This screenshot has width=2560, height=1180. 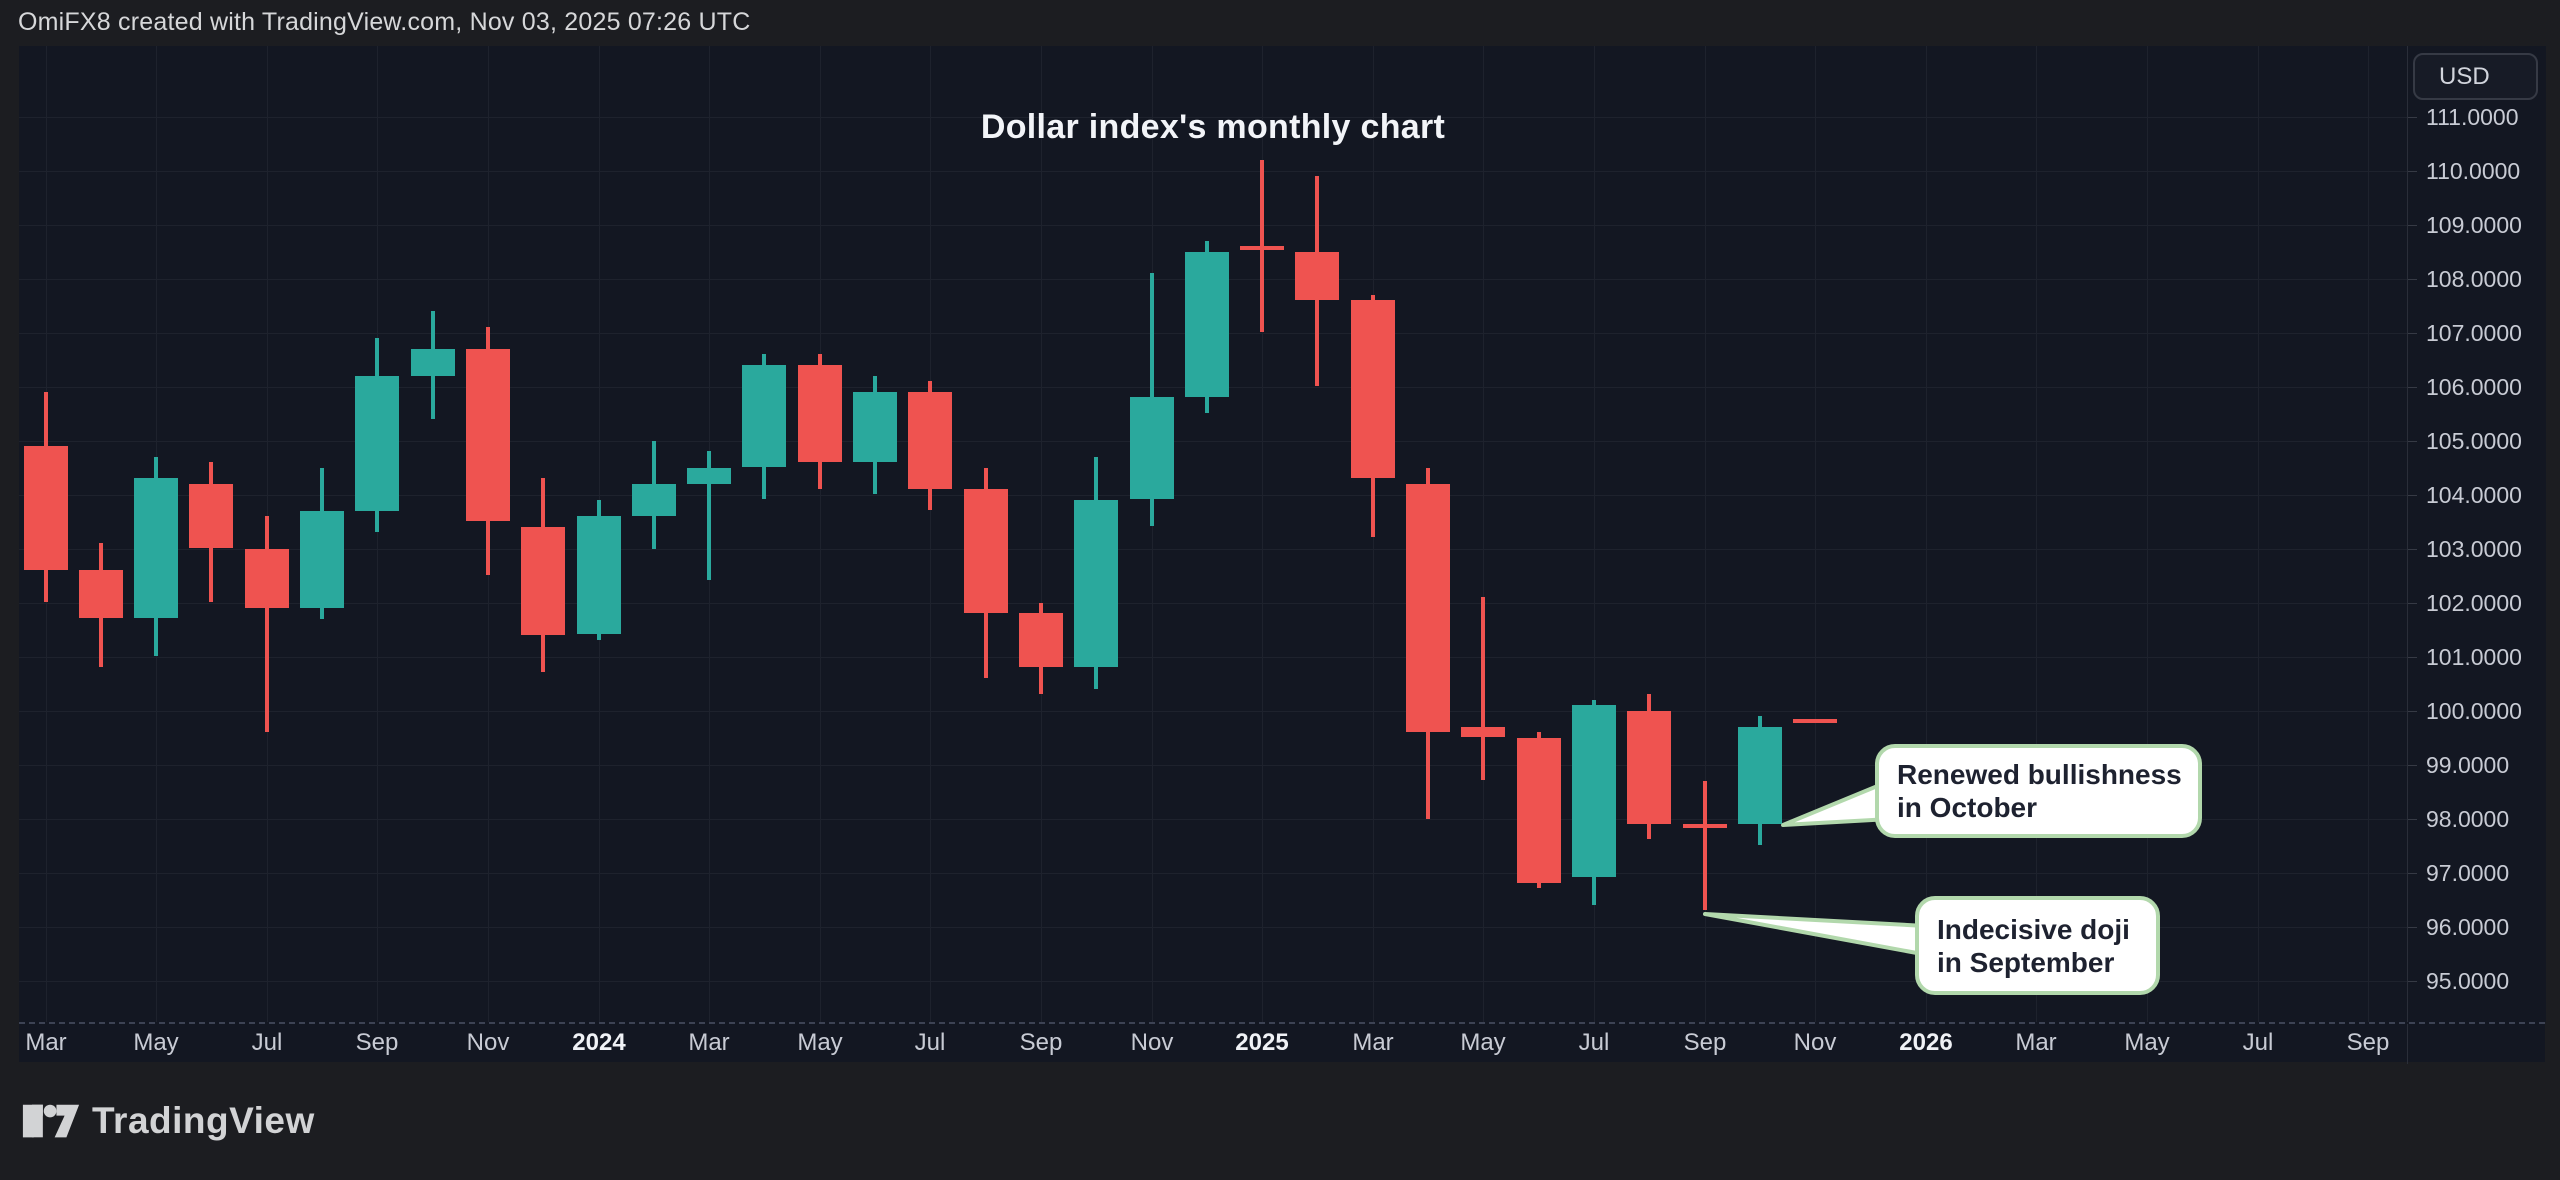 What do you see at coordinates (2474, 333) in the screenshot?
I see `price-axis-label: 107.0000` at bounding box center [2474, 333].